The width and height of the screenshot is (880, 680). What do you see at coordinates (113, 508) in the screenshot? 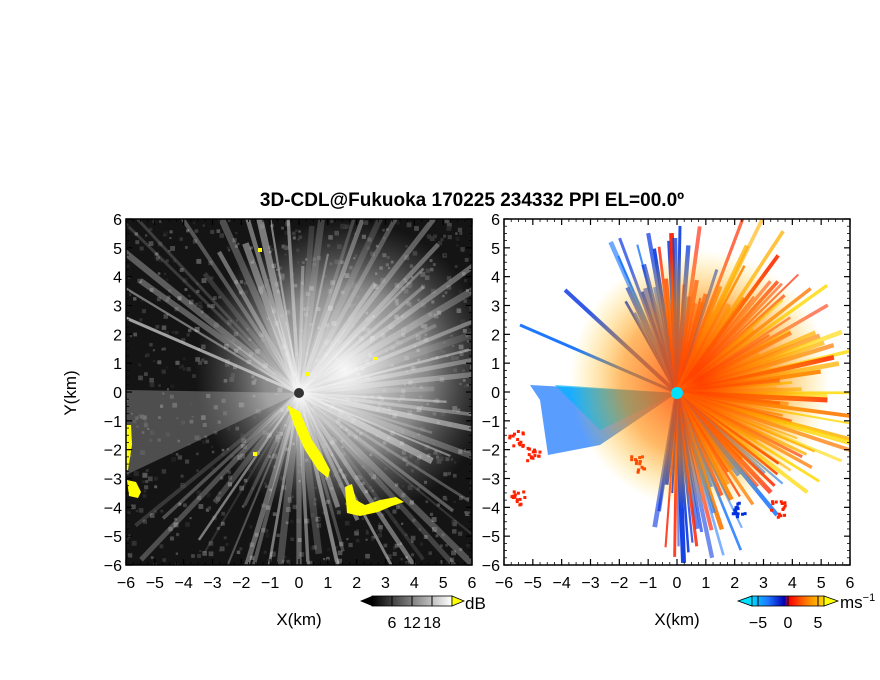
I see `y-tick-label: −4` at bounding box center [113, 508].